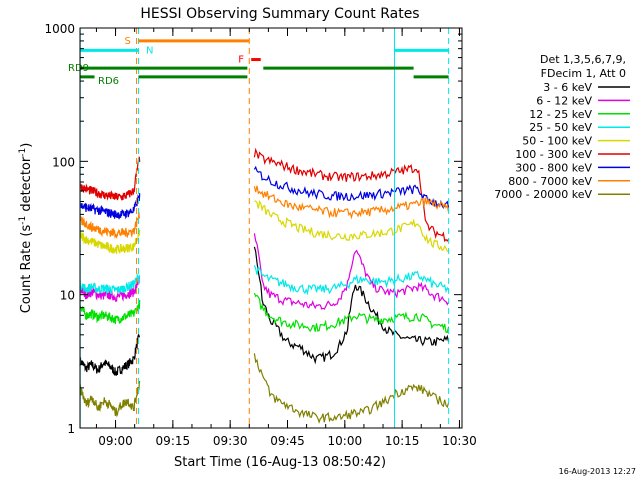 This screenshot has width=640, height=480. What do you see at coordinates (63, 162) in the screenshot?
I see `y-tick-label-2: 100` at bounding box center [63, 162].